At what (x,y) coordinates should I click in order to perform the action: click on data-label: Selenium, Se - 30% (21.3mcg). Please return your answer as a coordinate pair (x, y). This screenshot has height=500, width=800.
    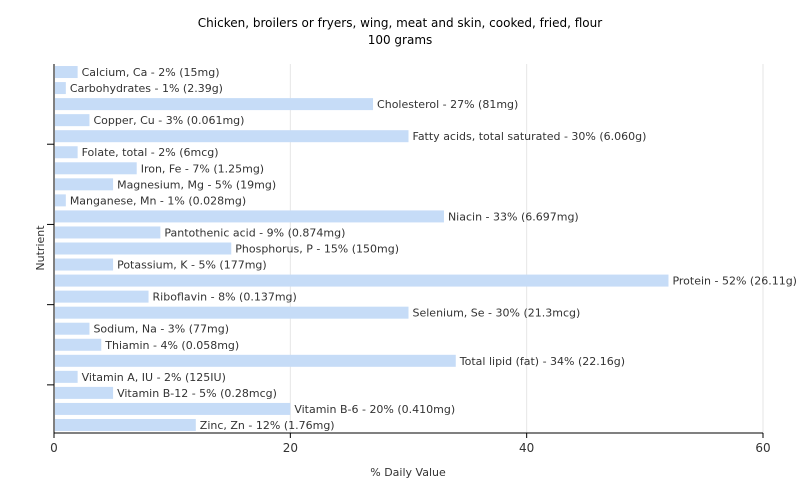
    Looking at the image, I should click on (497, 313).